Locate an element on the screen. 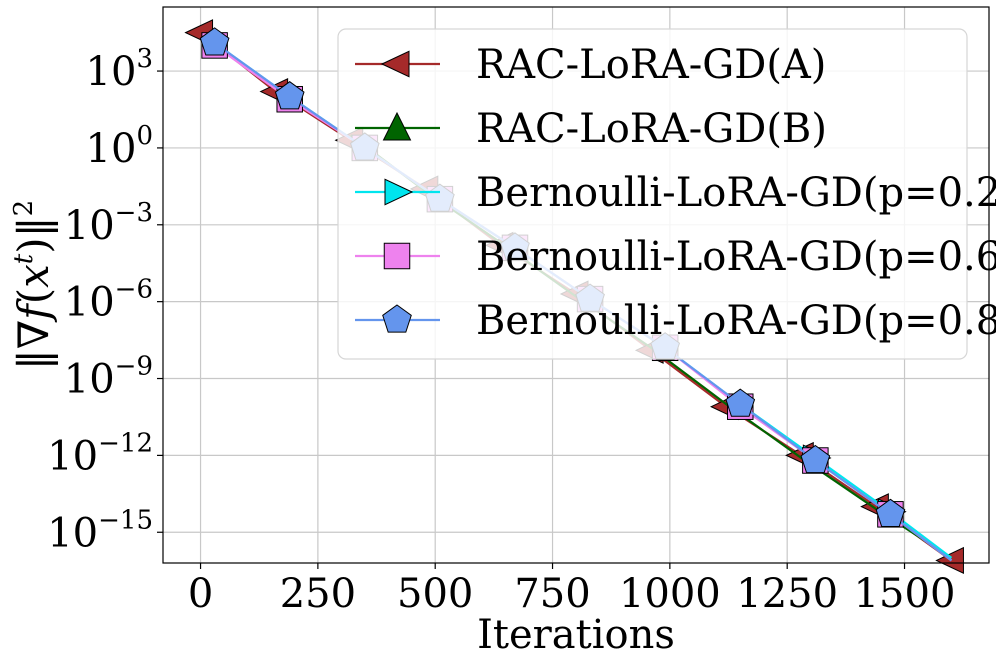 The image size is (996, 662). y-axis-label: ‖∇f(xt)‖2 is located at coordinates (33, 285).